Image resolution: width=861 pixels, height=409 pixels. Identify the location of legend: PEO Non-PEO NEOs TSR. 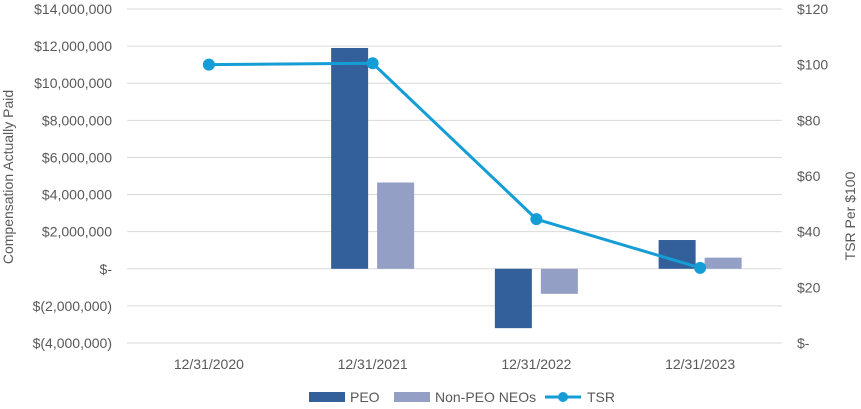
(462, 397).